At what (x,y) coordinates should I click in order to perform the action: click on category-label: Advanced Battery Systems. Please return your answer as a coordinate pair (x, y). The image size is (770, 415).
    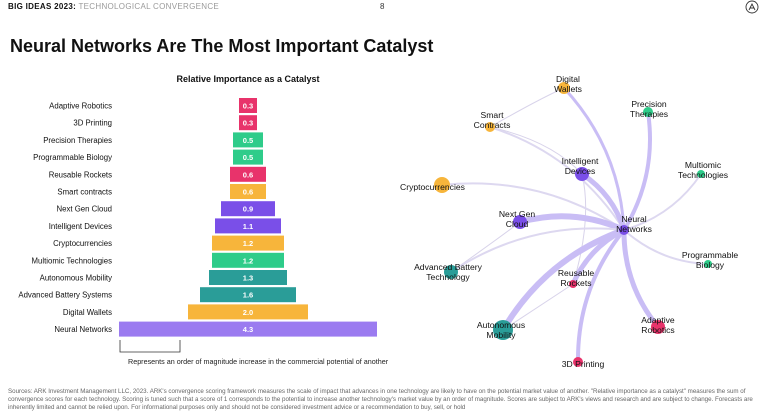
    Looking at the image, I should click on (65, 295).